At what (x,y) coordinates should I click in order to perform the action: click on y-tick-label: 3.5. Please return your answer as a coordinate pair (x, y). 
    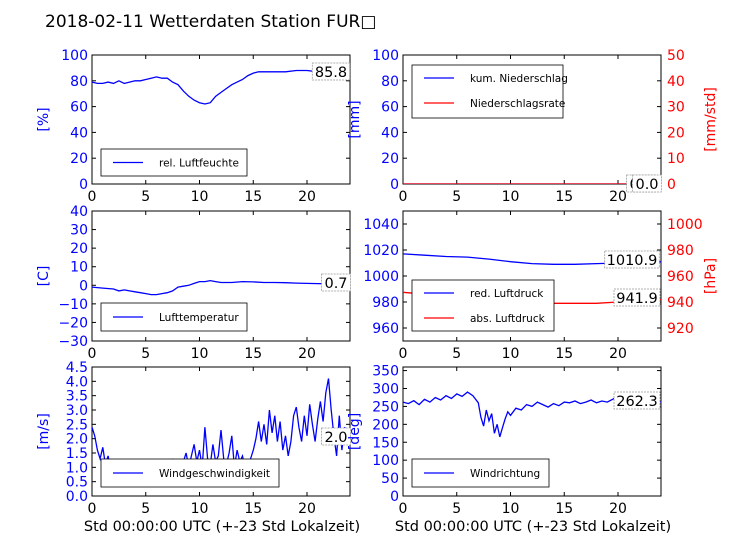
    Looking at the image, I should click on (77, 397).